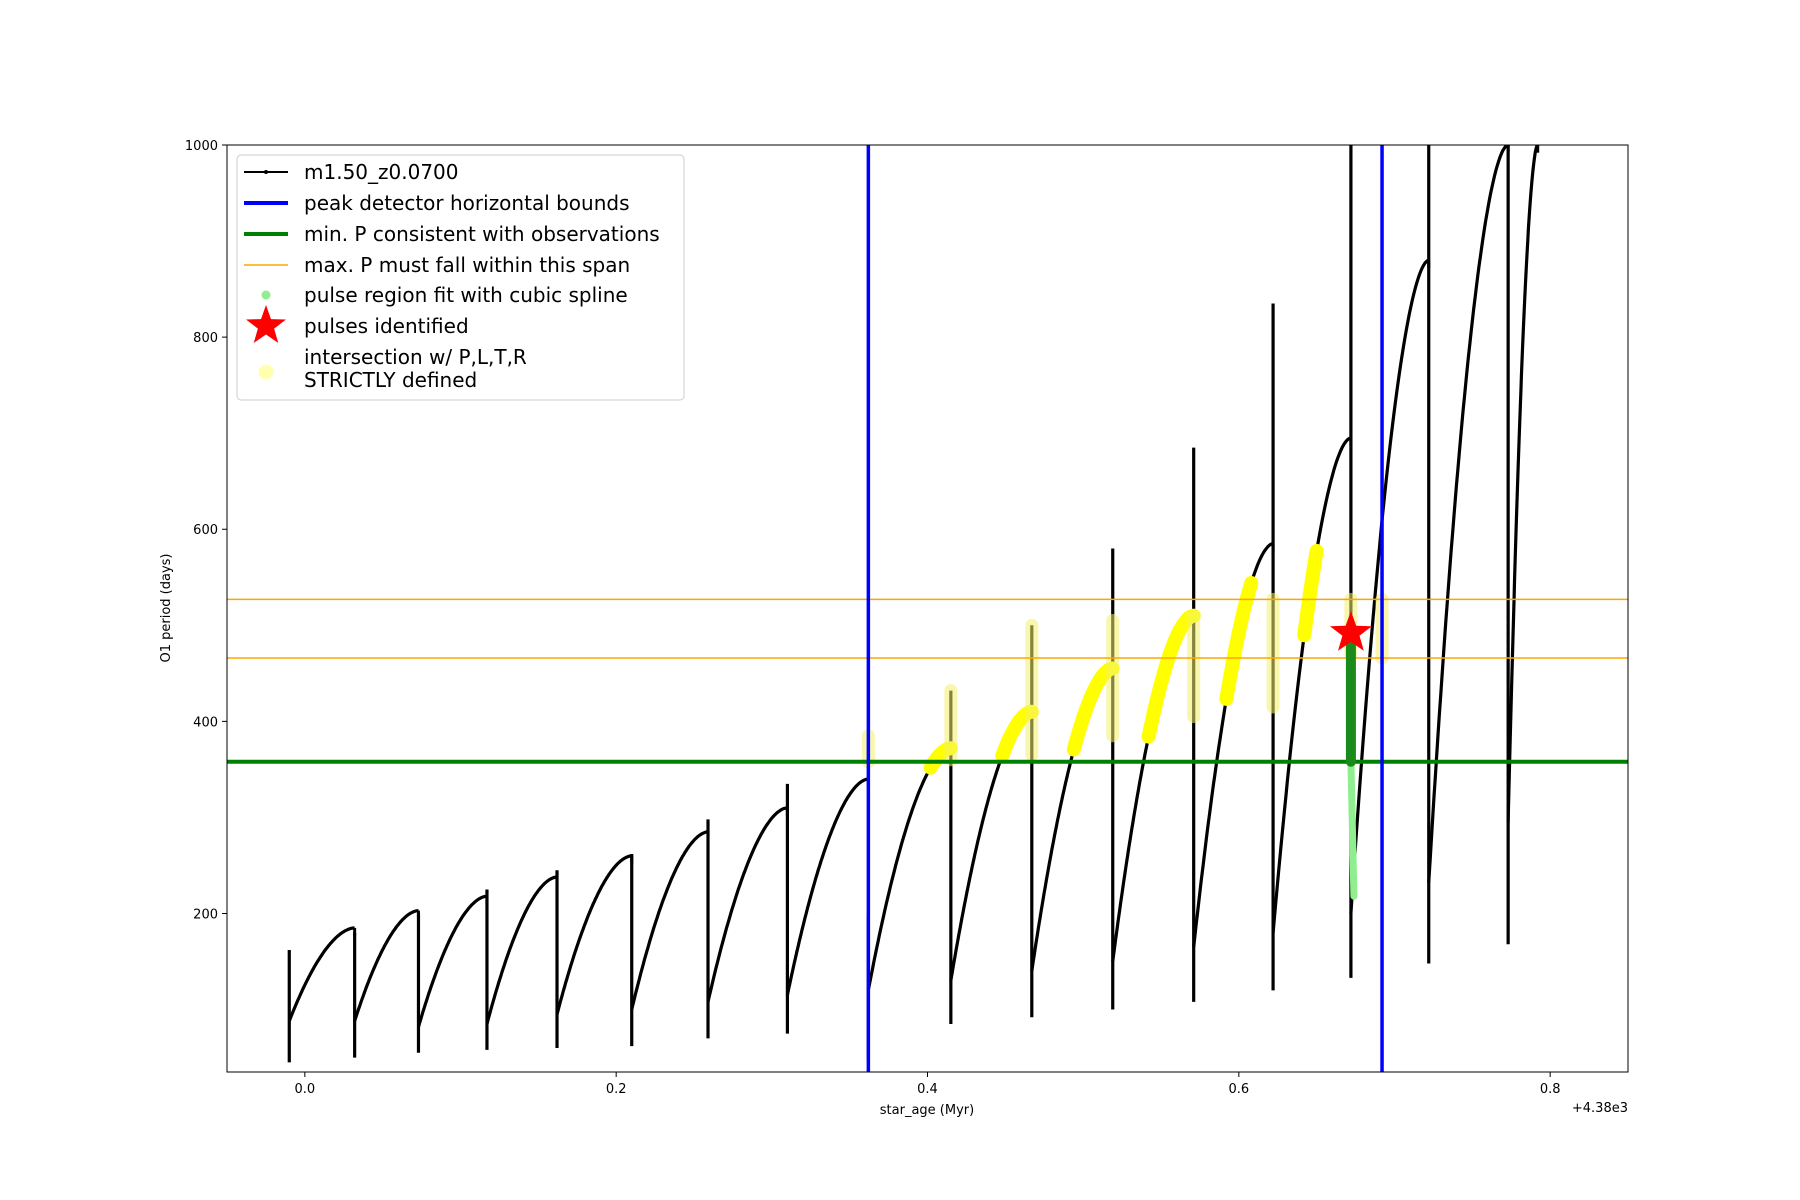  What do you see at coordinates (1351, 631) in the screenshot?
I see `pulse-identified-star` at bounding box center [1351, 631].